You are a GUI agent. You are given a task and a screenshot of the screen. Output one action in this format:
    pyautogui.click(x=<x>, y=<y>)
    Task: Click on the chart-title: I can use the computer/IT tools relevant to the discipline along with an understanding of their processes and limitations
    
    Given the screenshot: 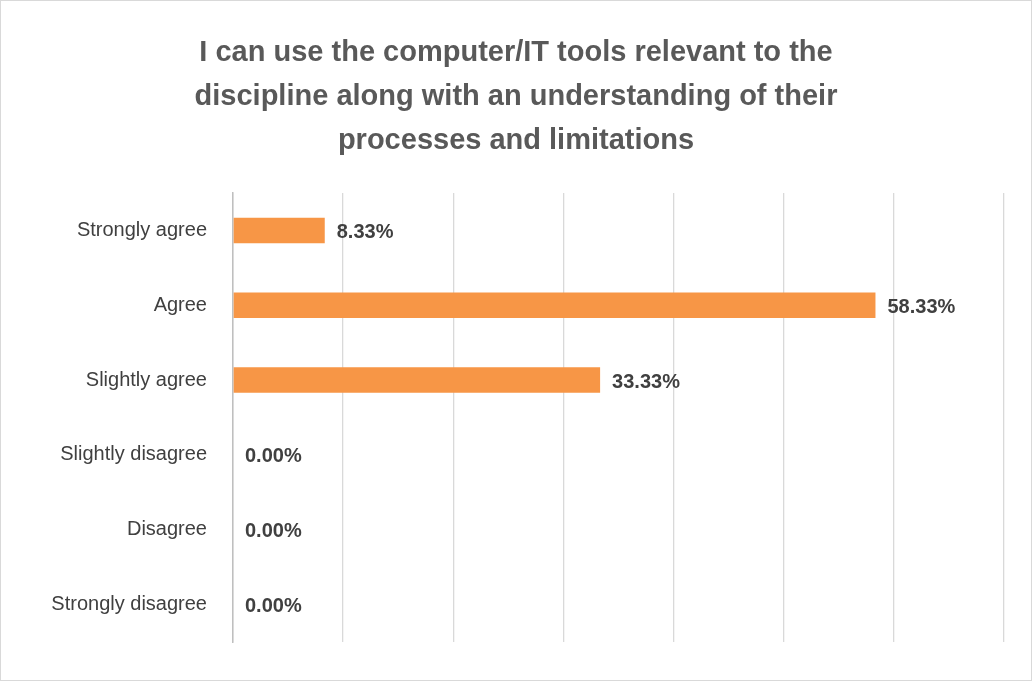 What is the action you would take?
    pyautogui.click(x=516, y=95)
    